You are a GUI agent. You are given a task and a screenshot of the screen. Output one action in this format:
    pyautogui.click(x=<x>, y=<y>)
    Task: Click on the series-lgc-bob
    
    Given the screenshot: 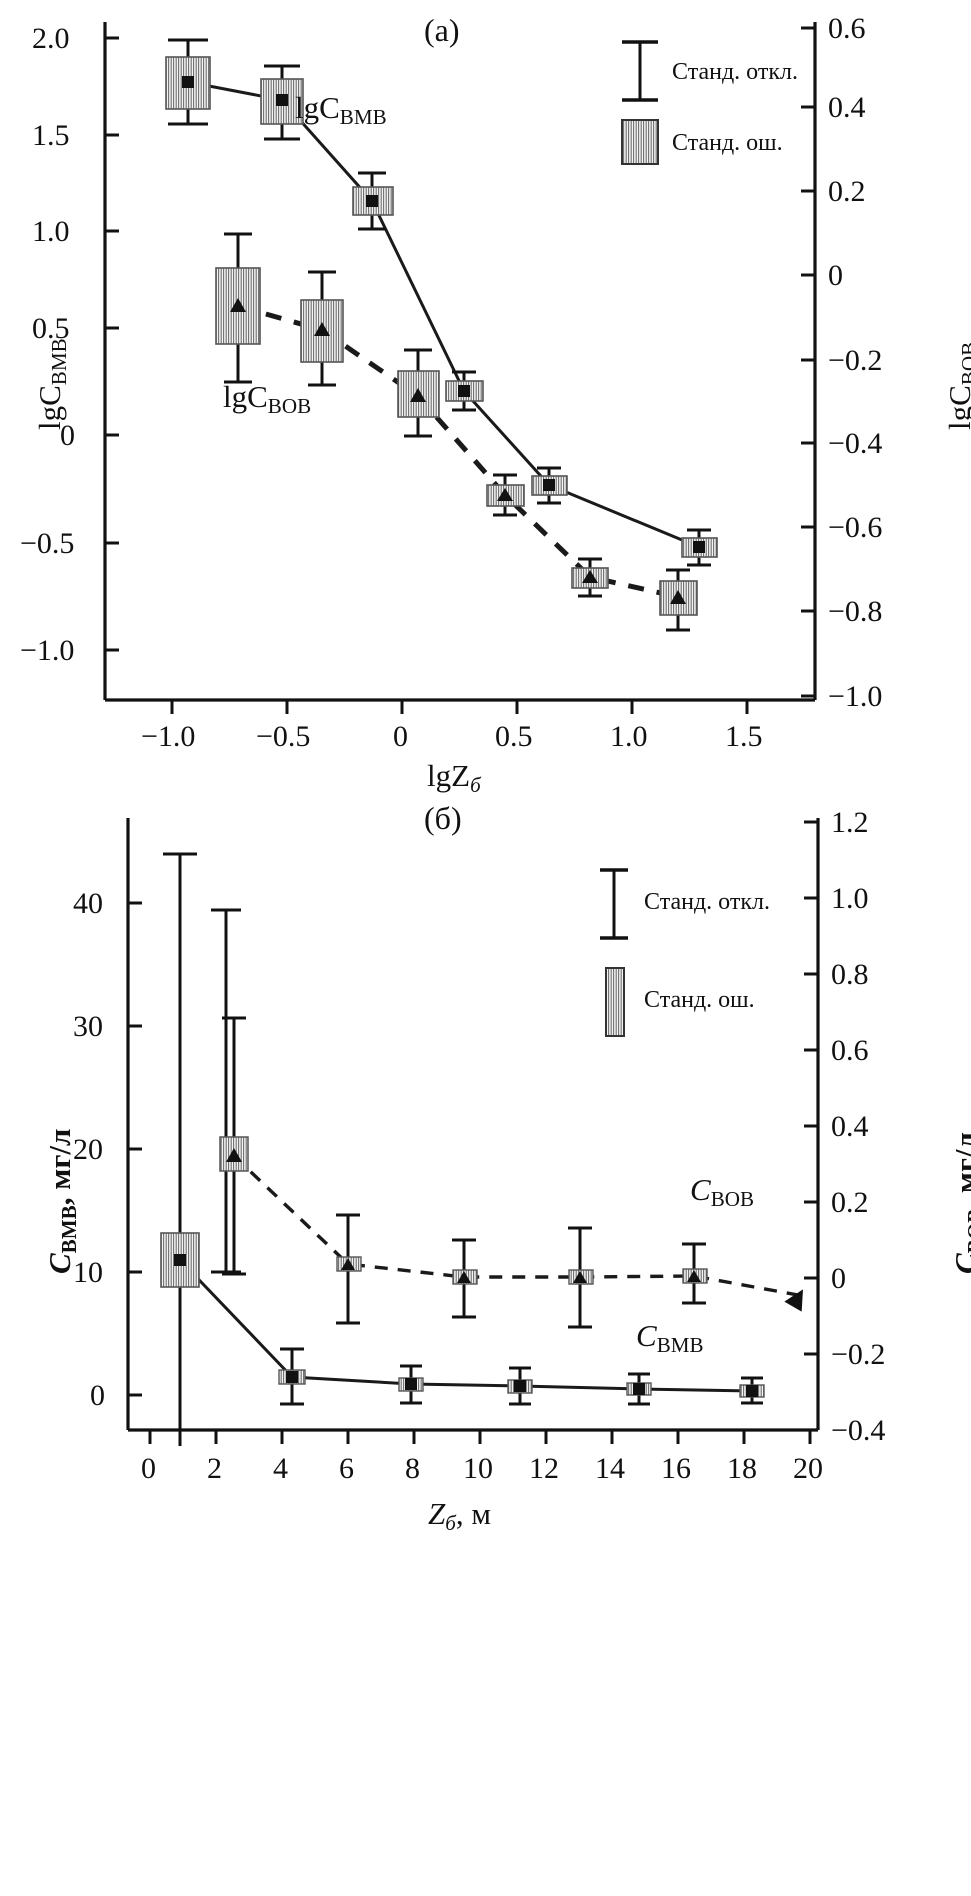 What is the action you would take?
    pyautogui.click(x=456, y=432)
    